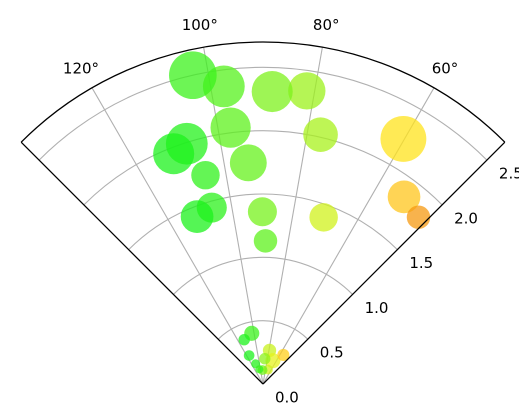  I want to click on r-tick-label: 1.0, so click(377, 308).